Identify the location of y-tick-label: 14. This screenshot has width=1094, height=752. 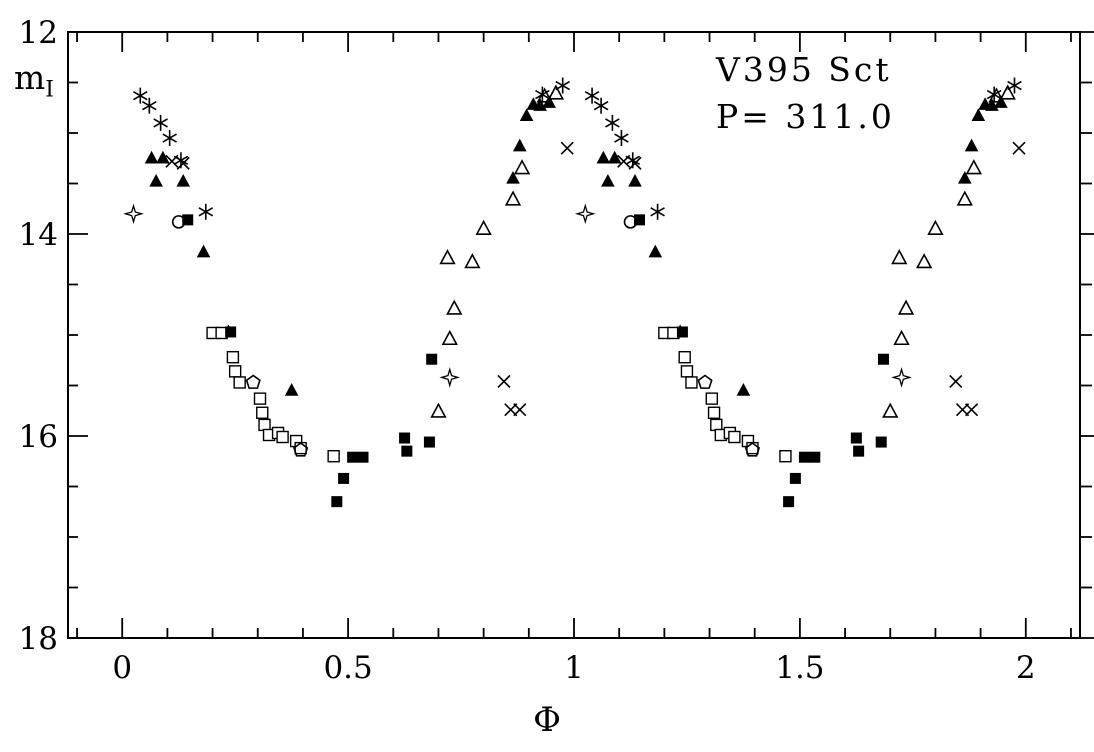
(38, 235).